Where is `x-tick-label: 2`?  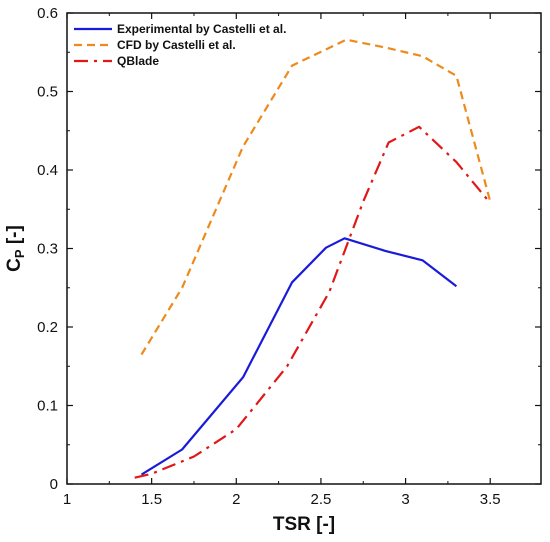 x-tick-label: 2 is located at coordinates (236, 499).